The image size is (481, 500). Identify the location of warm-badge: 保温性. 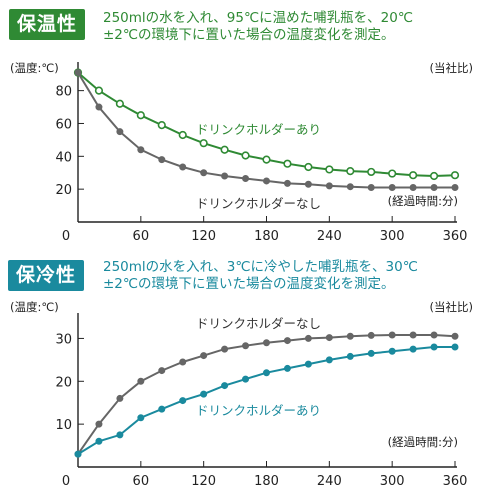
(47, 24).